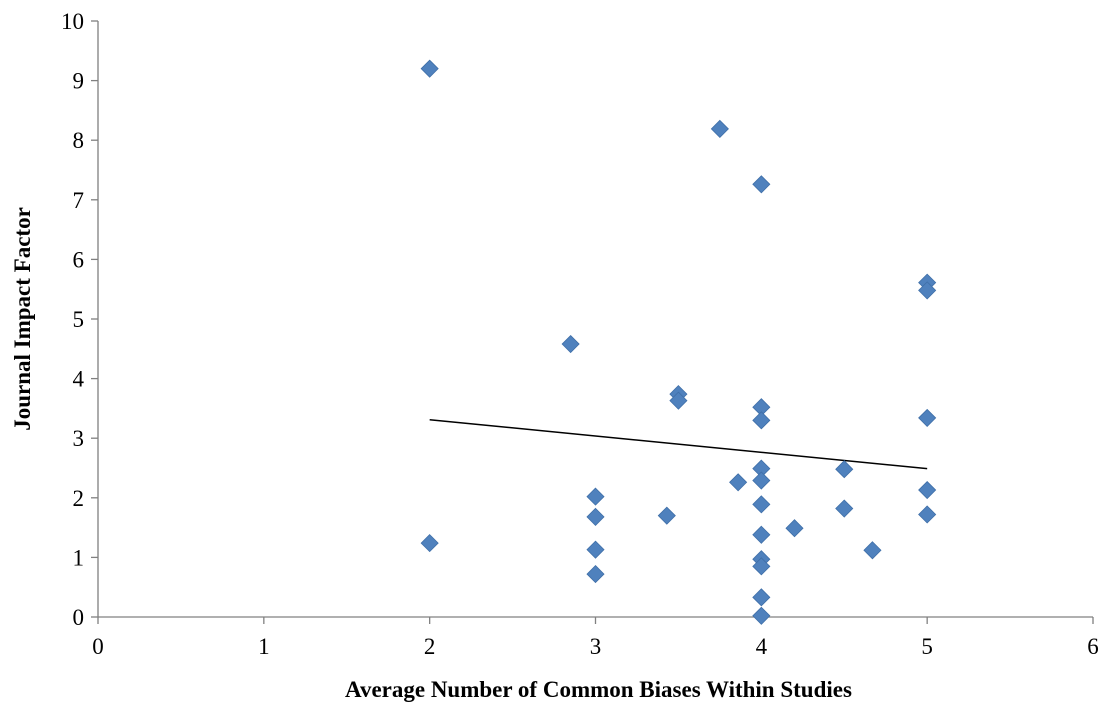 The image size is (1106, 705). I want to click on x-tick-label: 6, so click(1093, 646).